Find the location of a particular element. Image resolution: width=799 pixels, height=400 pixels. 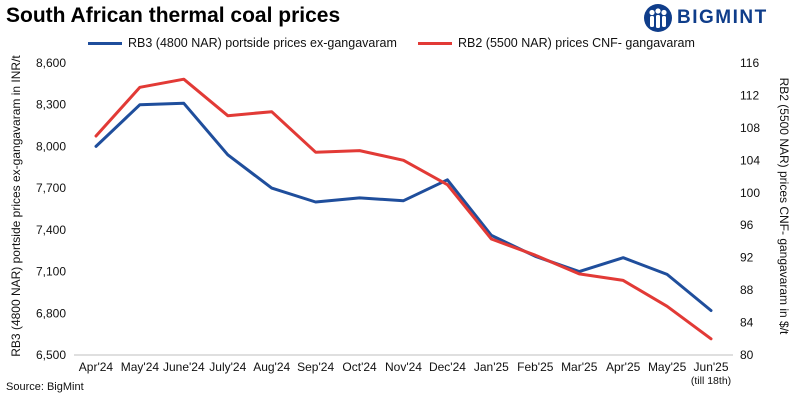

y-right-tick-label: 84 is located at coordinates (747, 323).